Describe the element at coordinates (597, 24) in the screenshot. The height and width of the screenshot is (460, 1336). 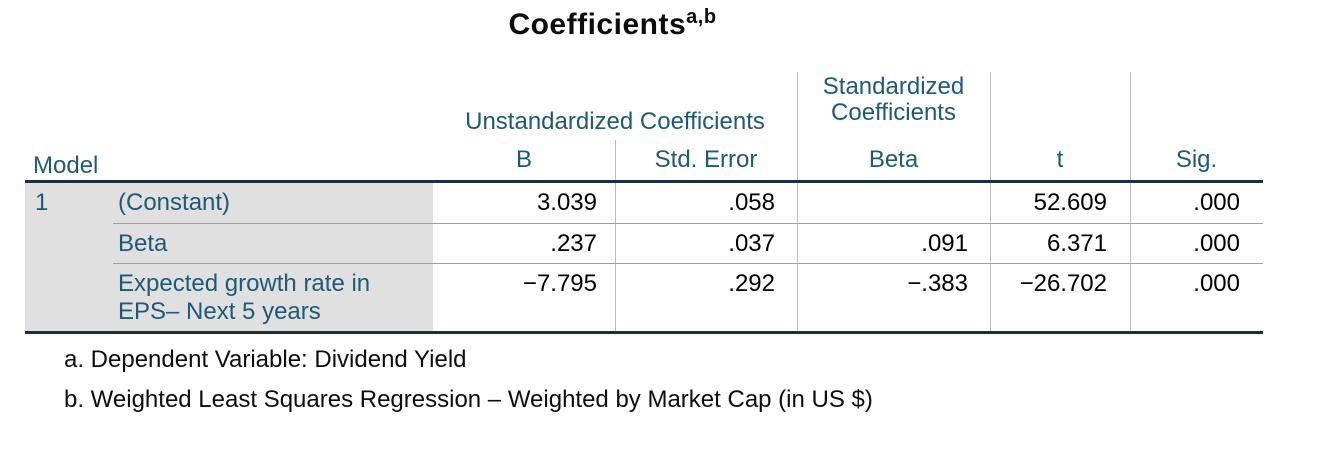
I see `table-title-text: Coefficients` at that location.